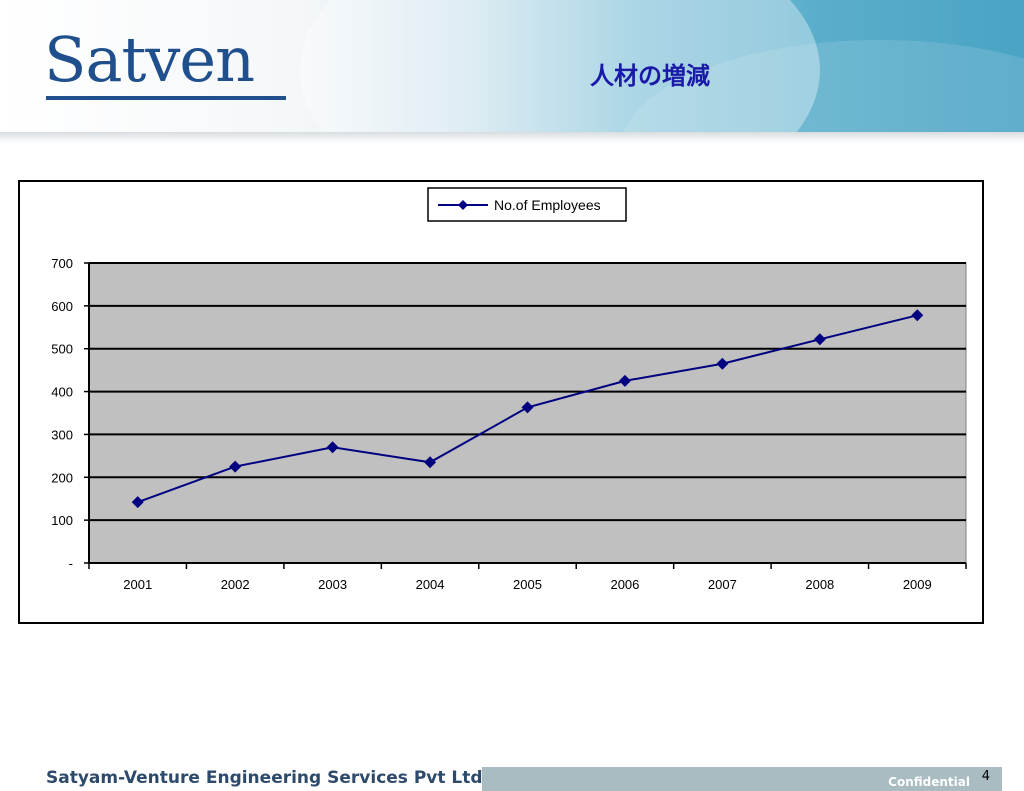 Image resolution: width=1024 pixels, height=791 pixels. I want to click on footer-confidential: Confidential, so click(929, 782).